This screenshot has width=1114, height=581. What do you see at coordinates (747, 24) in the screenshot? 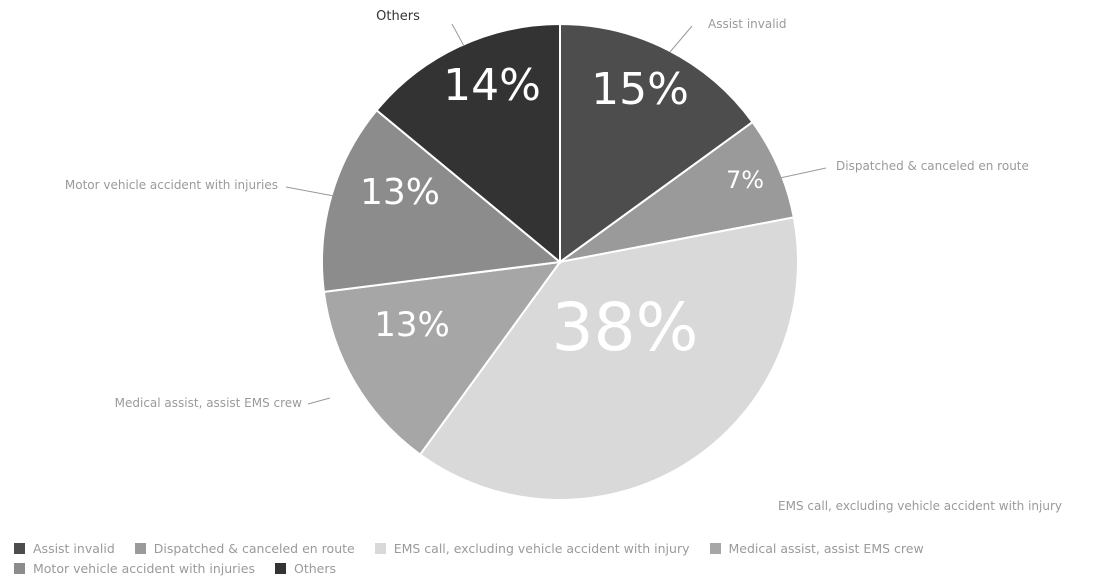
I see `slice-category-label-0: Assist invalid` at bounding box center [747, 24].